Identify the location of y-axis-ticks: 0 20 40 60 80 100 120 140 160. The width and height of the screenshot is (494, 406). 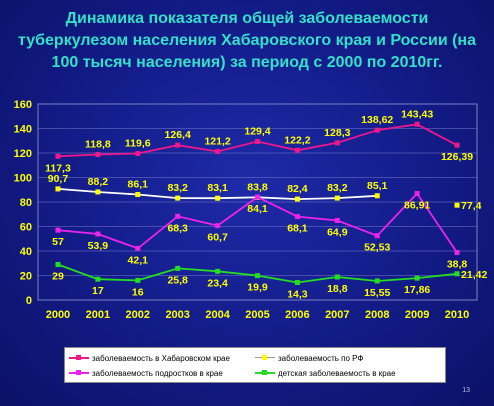
(23, 203).